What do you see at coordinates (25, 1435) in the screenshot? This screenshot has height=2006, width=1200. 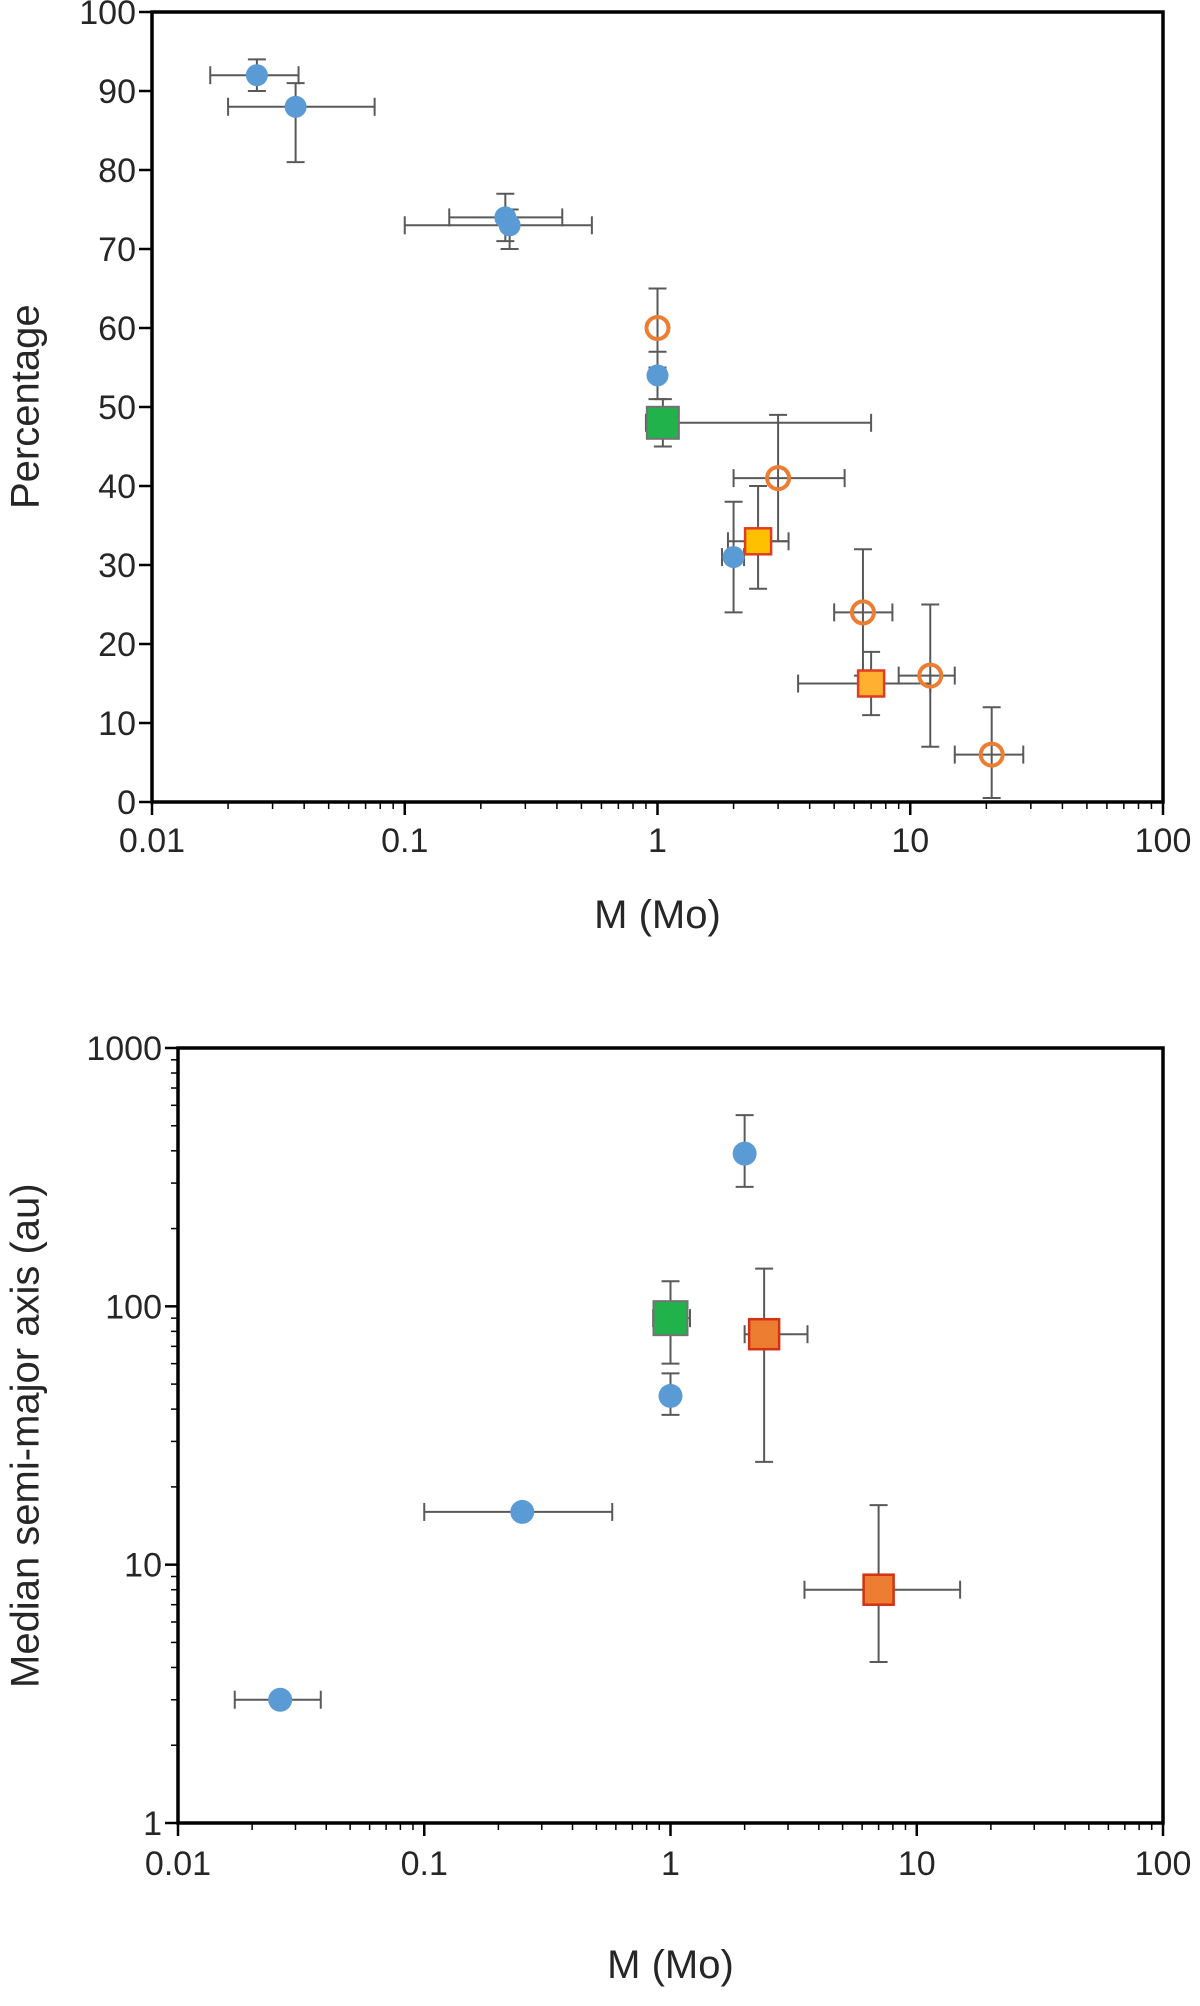 I see `y-axis-label-semimajor-axis: Median semi-major axis (au)` at bounding box center [25, 1435].